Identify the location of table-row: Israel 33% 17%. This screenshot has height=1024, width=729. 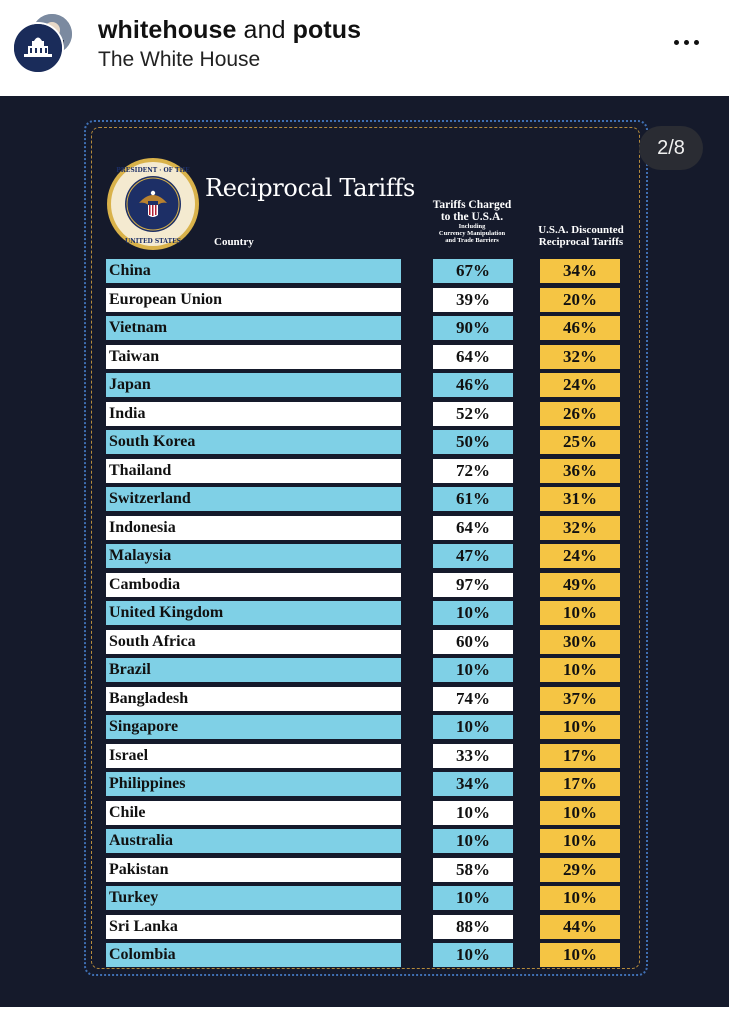
(364, 755).